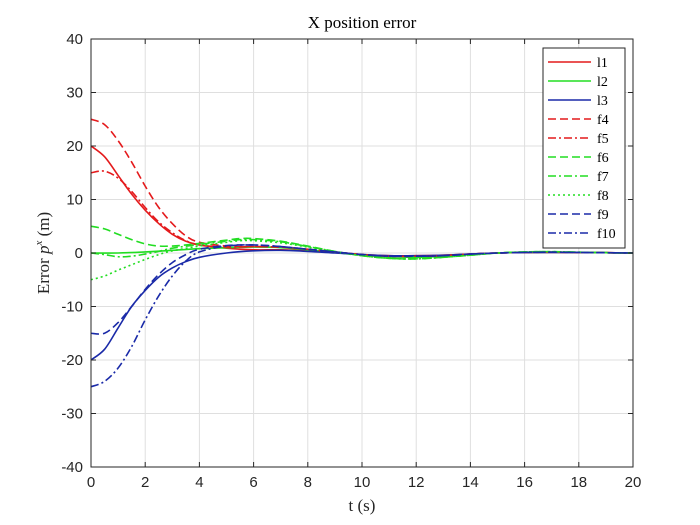 Image resolution: width=700 pixels, height=525 pixels. Describe the element at coordinates (308, 482) in the screenshot. I see `x-tick-label: 8` at that location.